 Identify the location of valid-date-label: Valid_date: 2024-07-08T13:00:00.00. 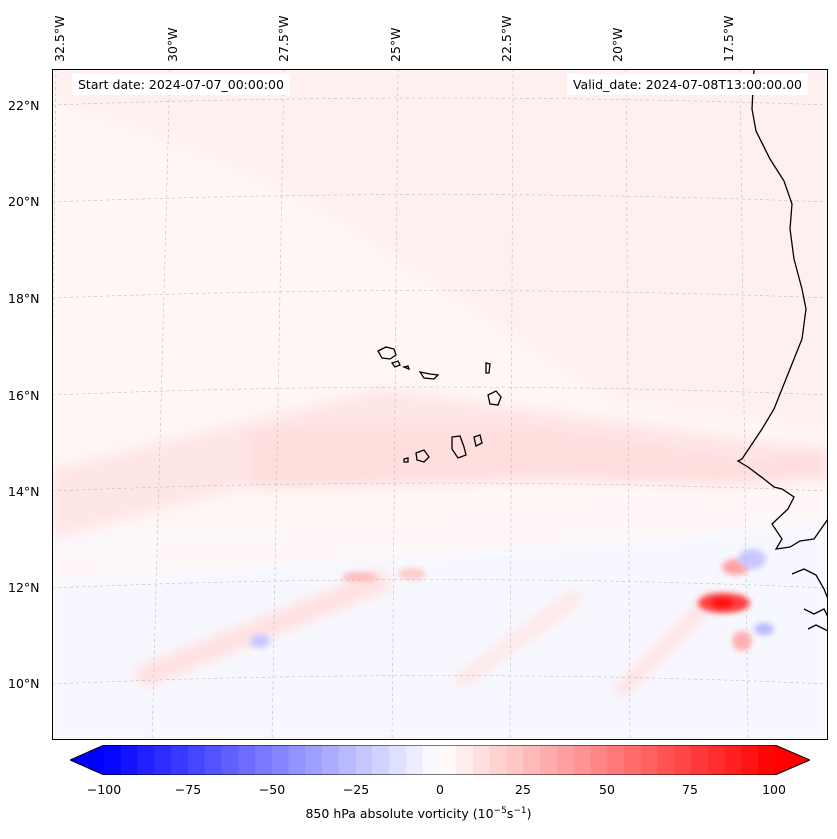
(687, 84).